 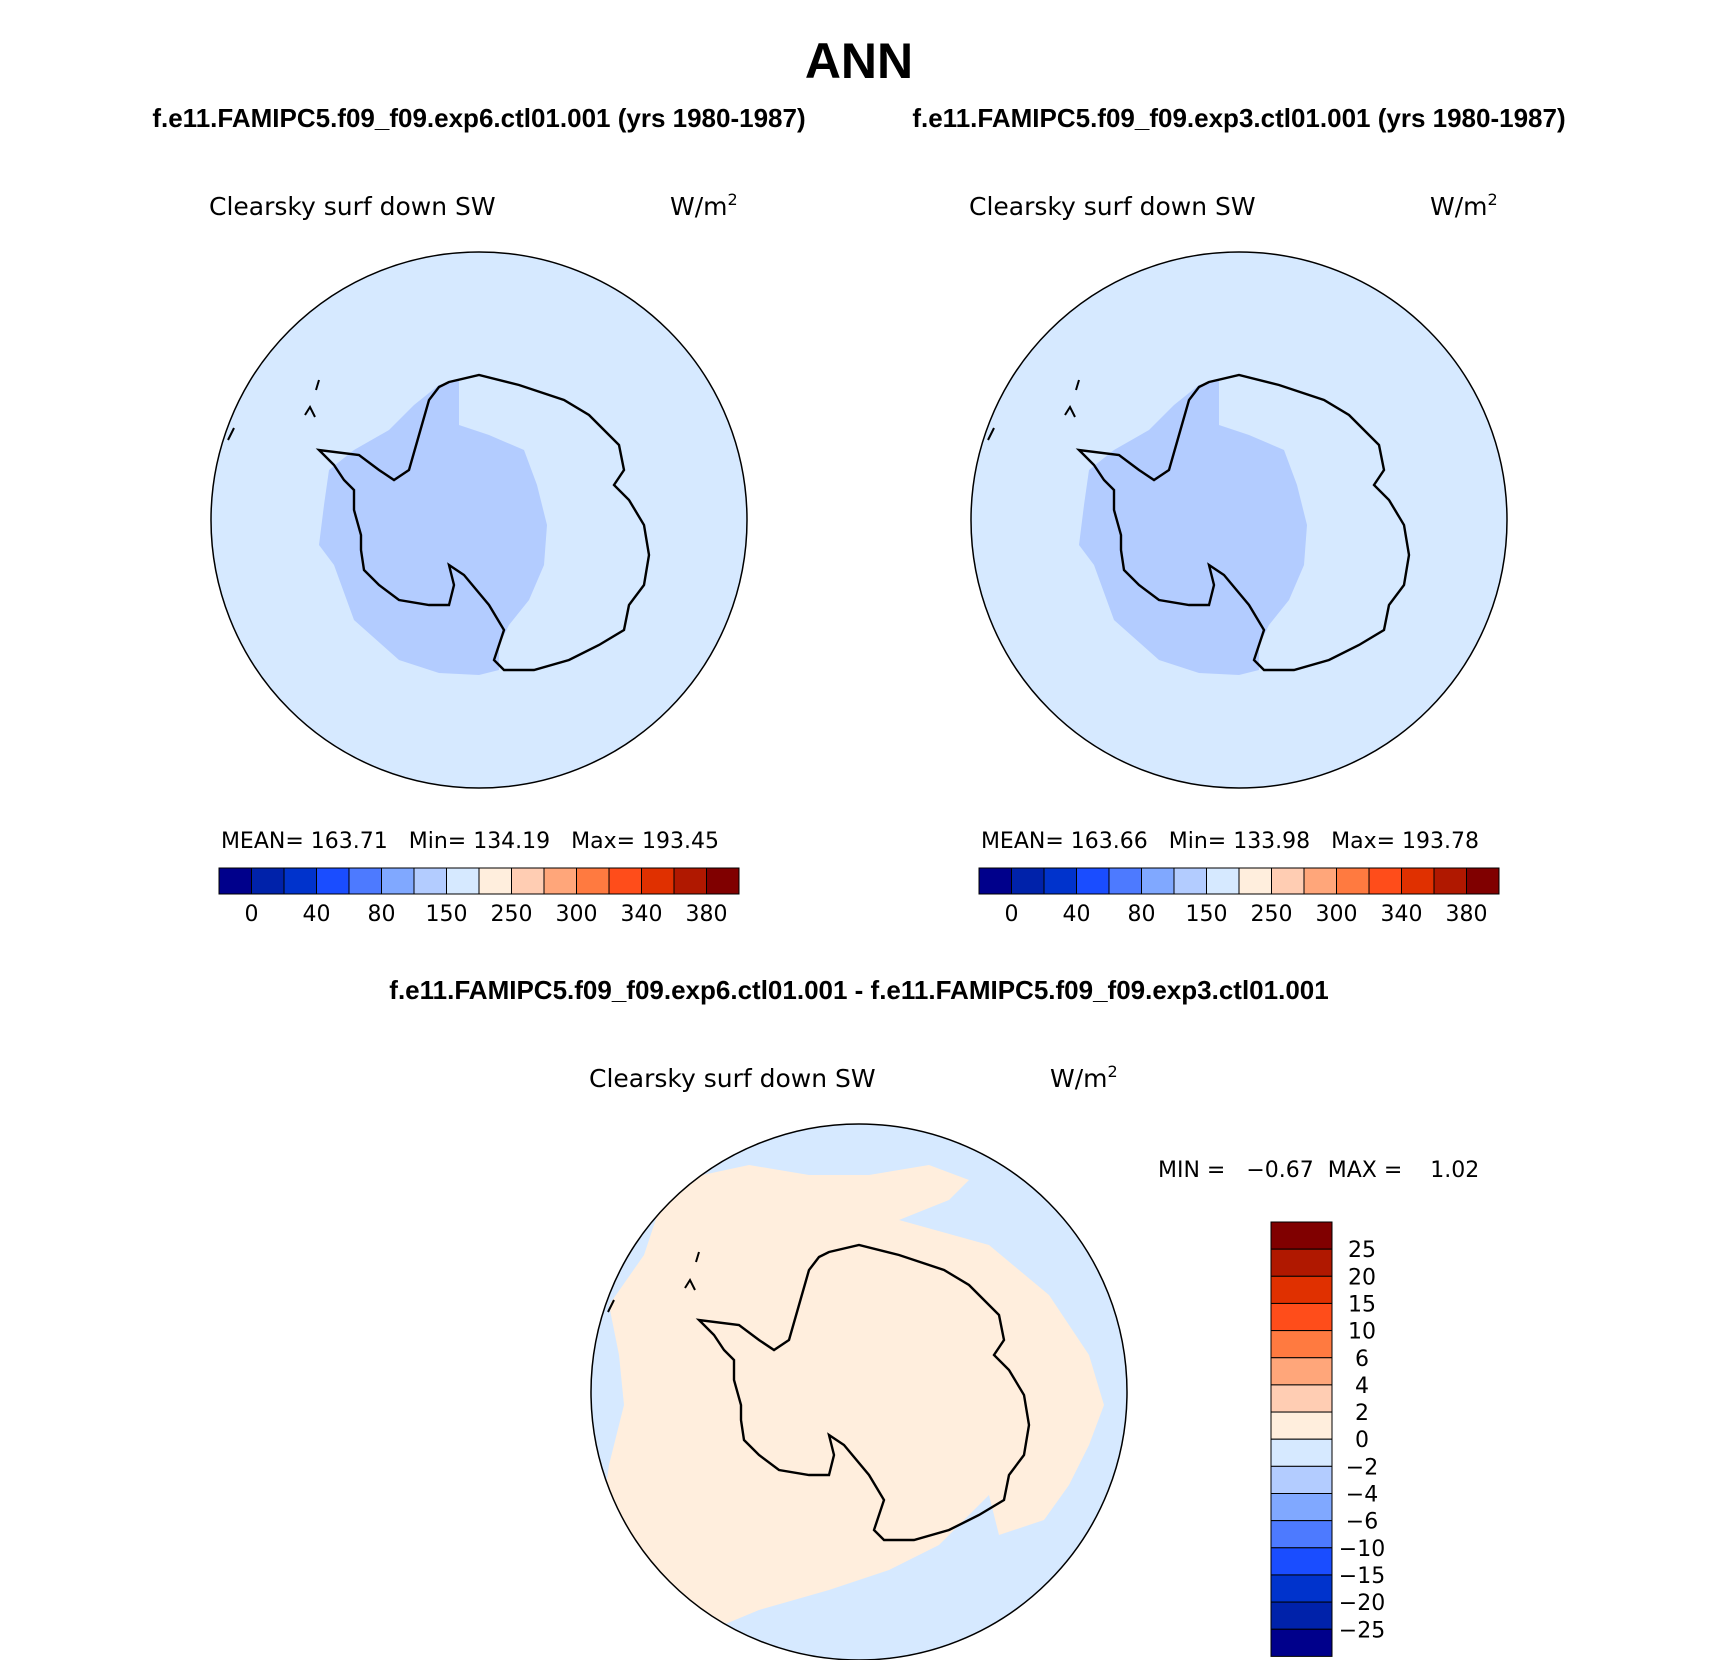 I want to click on units-label-left: W/m2, so click(x=704, y=205).